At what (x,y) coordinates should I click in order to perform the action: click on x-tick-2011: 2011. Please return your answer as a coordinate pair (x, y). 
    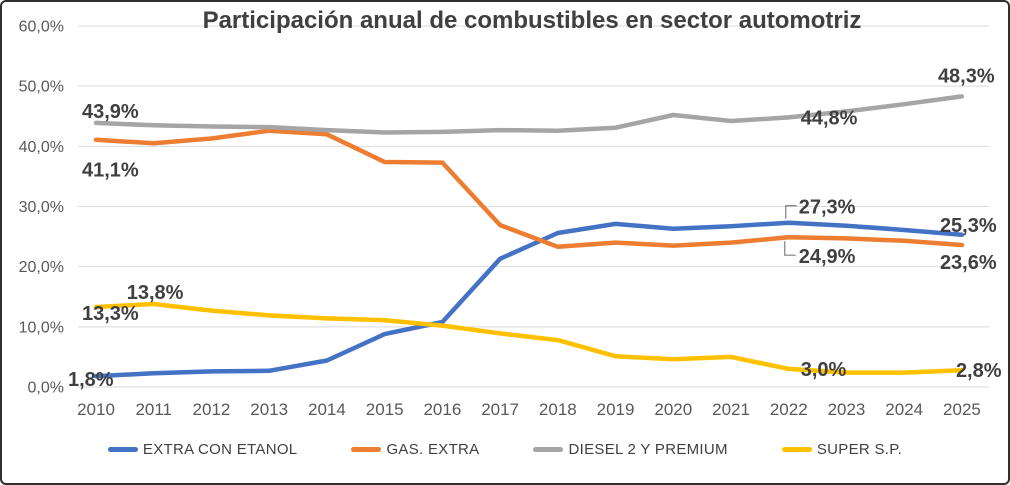
    Looking at the image, I should click on (153, 409).